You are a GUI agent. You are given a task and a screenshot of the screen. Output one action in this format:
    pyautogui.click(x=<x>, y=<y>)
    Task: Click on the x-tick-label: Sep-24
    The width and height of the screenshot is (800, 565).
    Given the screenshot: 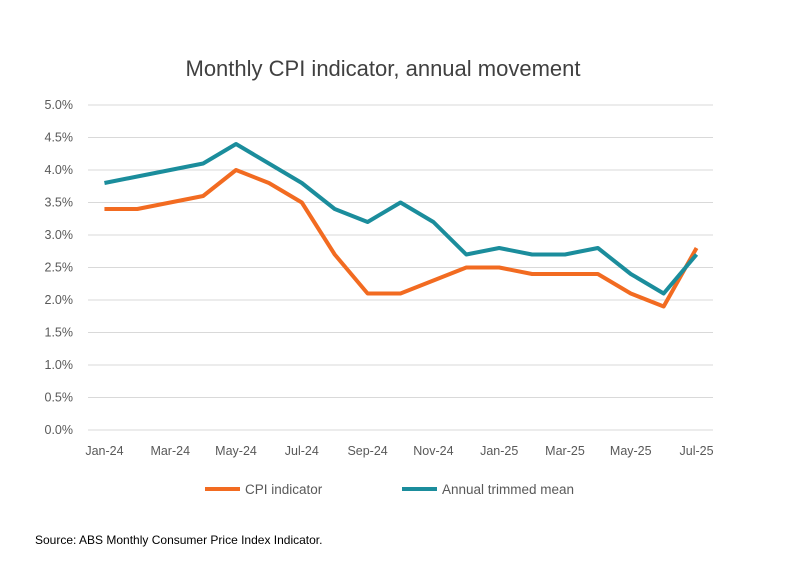 What is the action you would take?
    pyautogui.click(x=367, y=451)
    